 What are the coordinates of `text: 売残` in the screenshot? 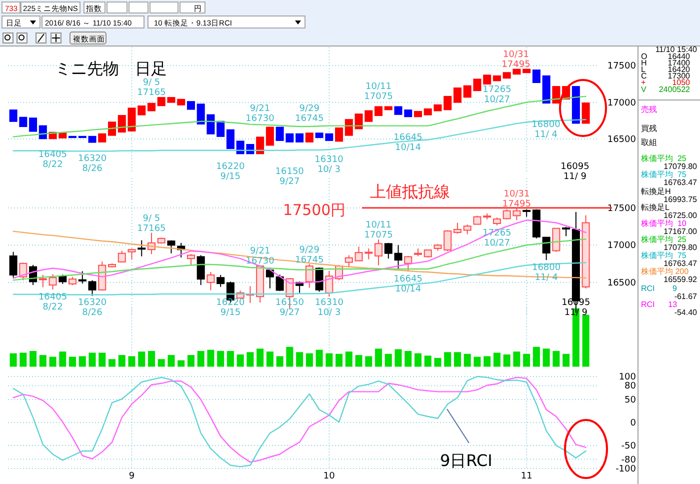 It's located at (649, 109).